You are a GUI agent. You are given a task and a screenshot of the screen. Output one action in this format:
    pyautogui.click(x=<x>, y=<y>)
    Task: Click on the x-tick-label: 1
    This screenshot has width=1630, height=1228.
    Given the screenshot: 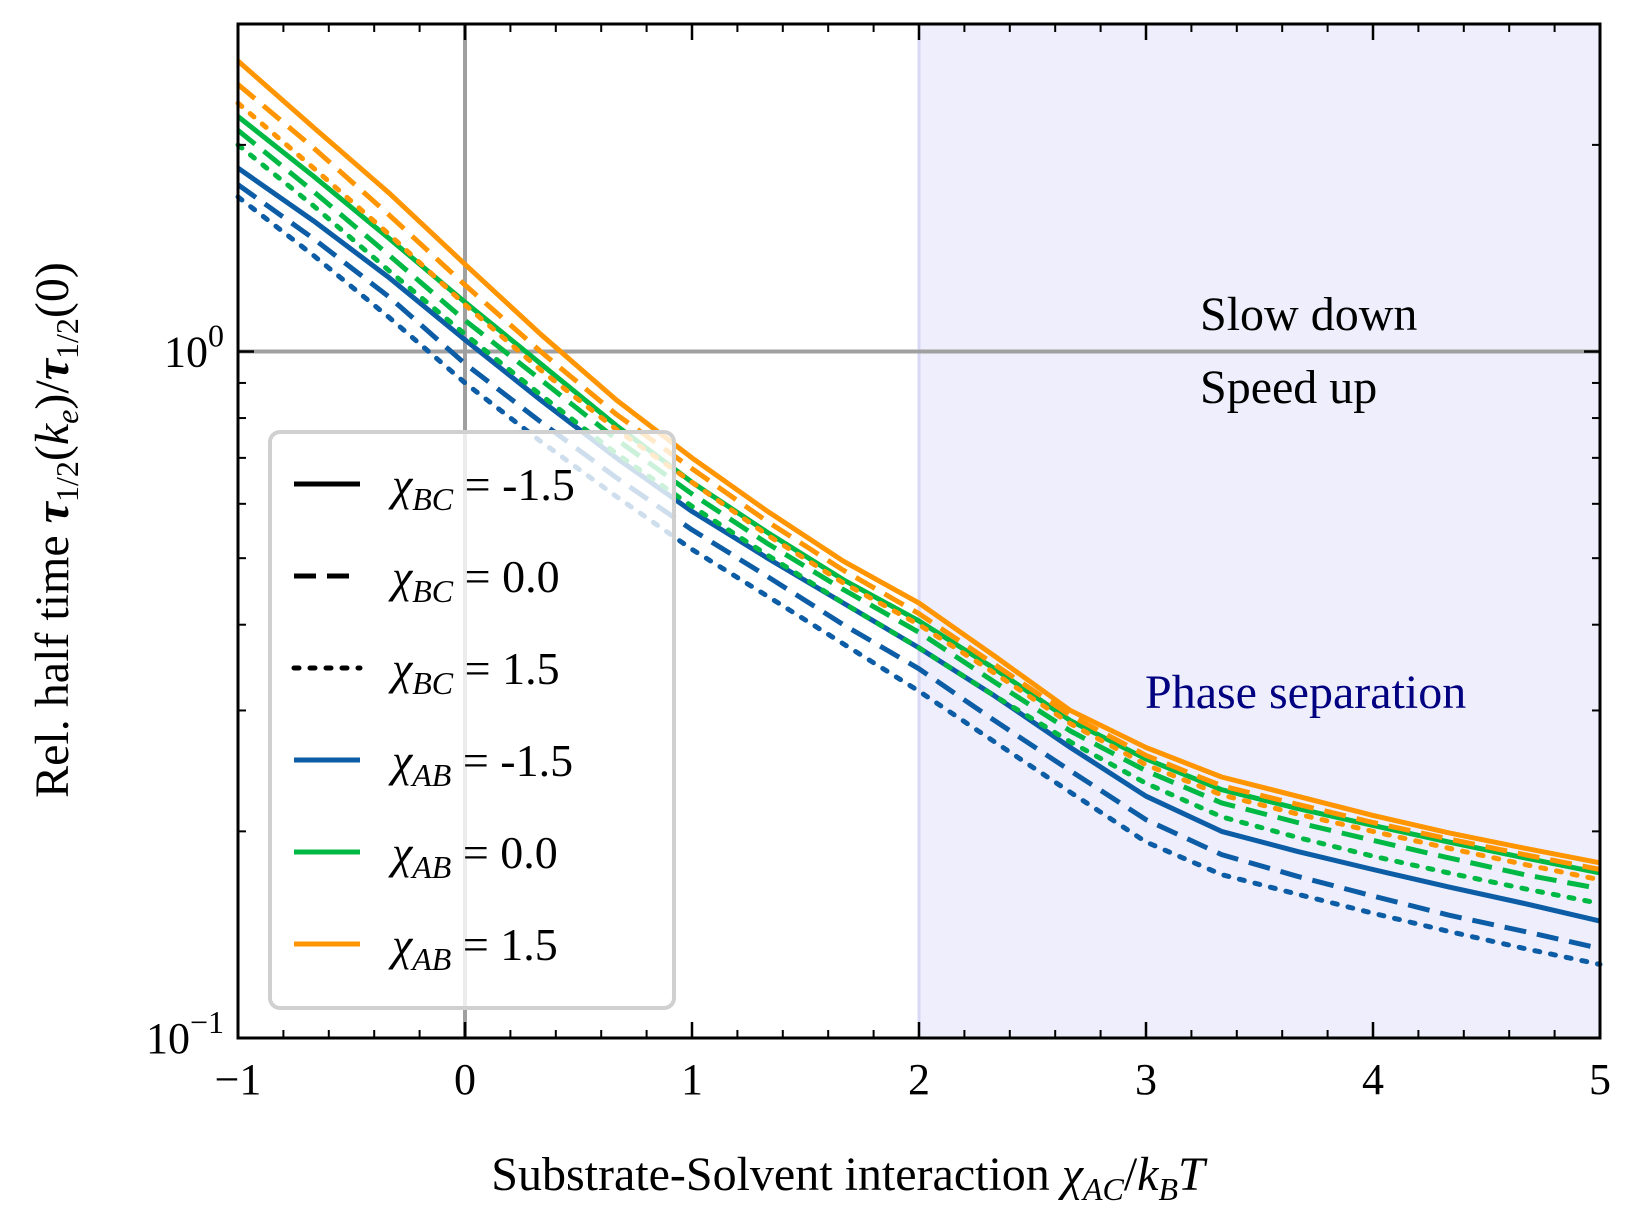 What is the action you would take?
    pyautogui.click(x=692, y=1079)
    